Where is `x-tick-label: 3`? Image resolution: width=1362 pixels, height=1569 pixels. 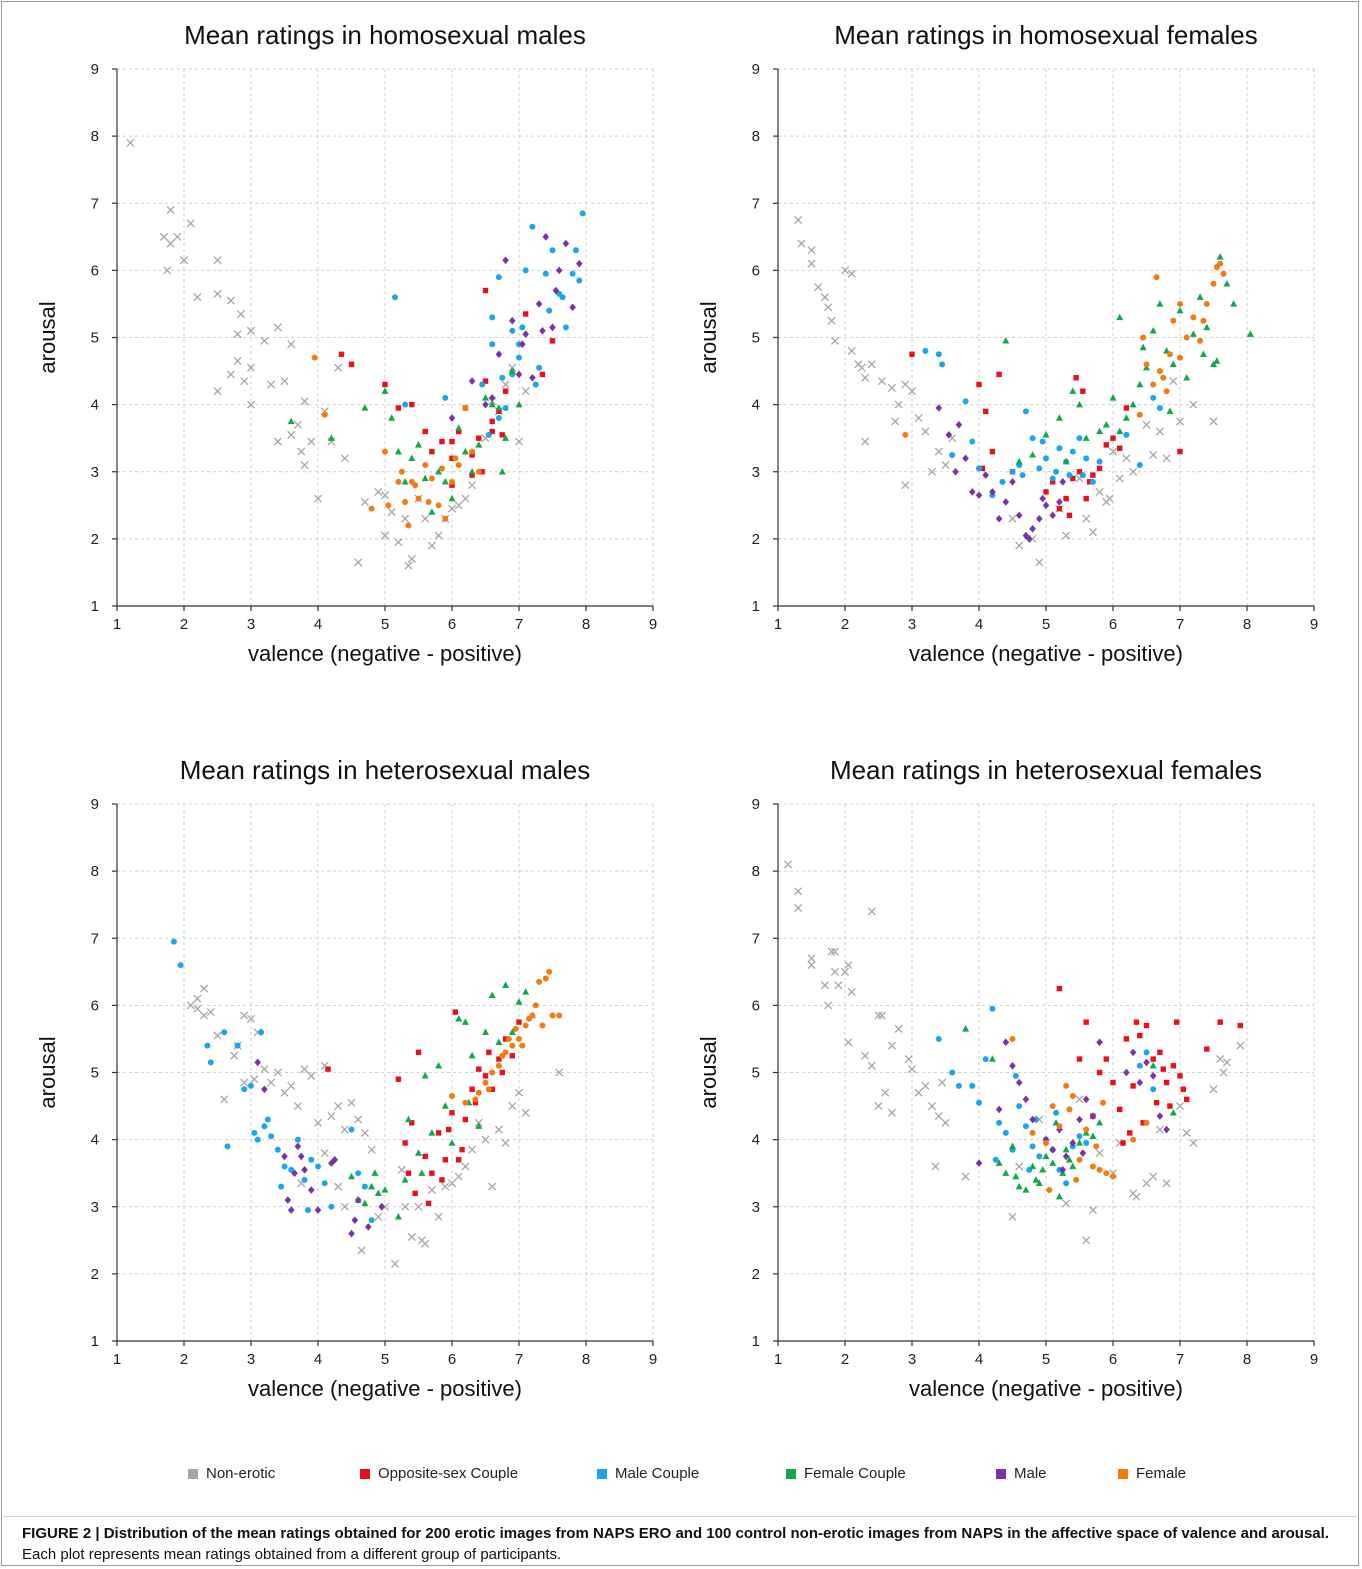 x-tick-label: 3 is located at coordinates (251, 624).